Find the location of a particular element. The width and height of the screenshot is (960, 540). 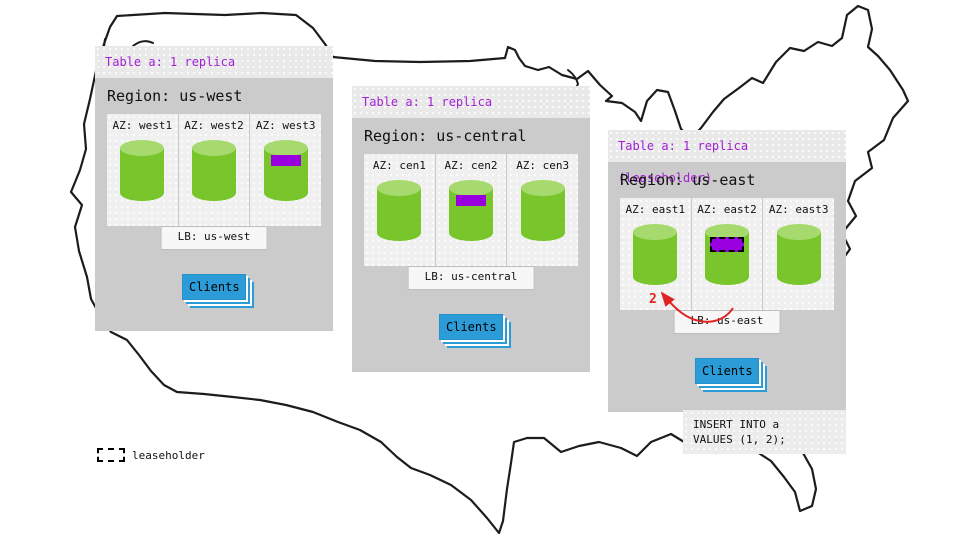

az-label: AZ: east1 is located at coordinates (655, 209).